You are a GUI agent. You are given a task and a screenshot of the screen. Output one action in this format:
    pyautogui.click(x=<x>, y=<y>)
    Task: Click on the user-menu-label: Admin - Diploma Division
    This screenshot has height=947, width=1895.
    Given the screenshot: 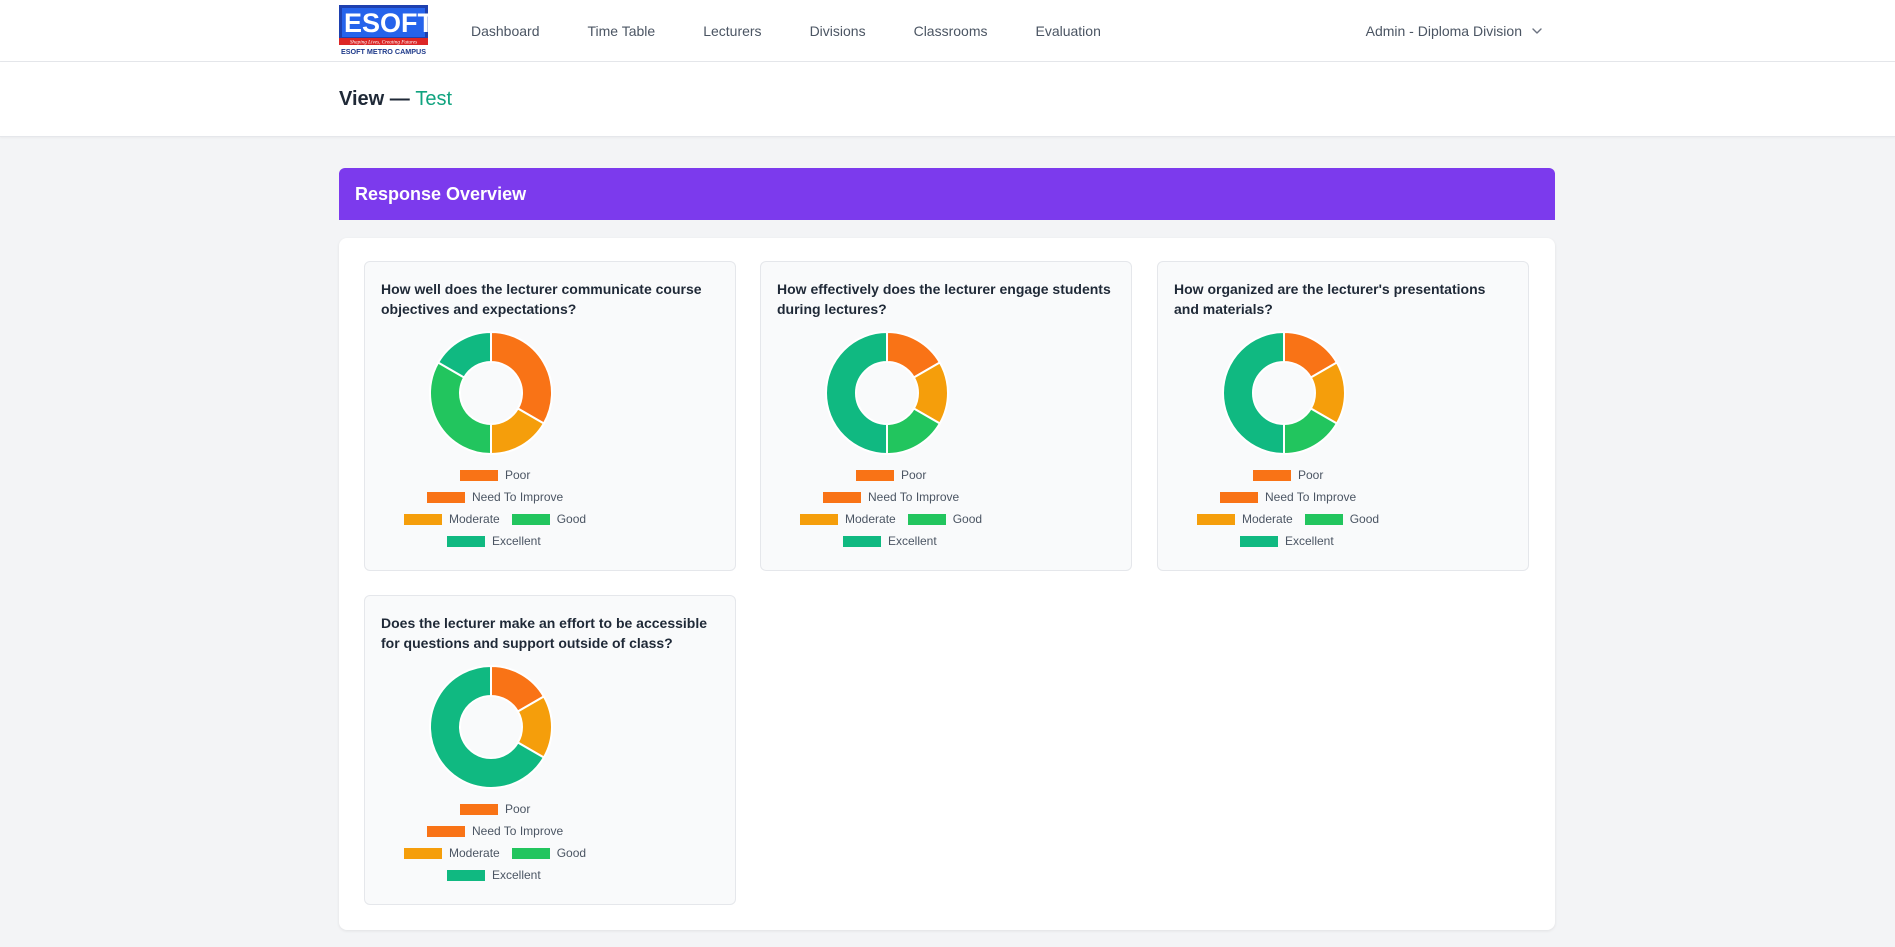 What is the action you would take?
    pyautogui.click(x=1443, y=30)
    